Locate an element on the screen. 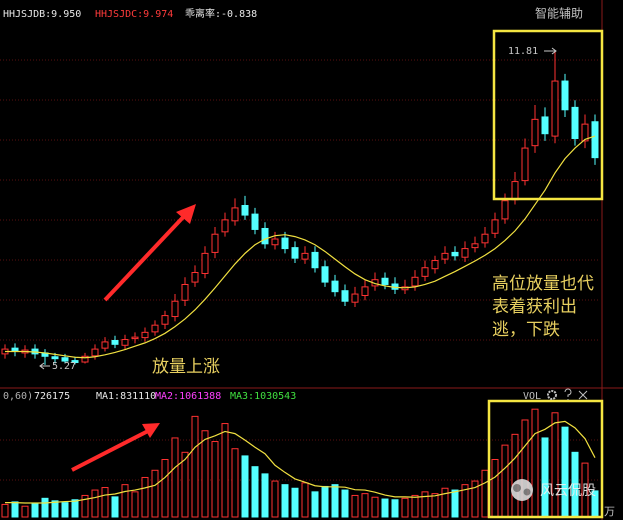 The height and width of the screenshot is (520, 623). annotation-arrow-head is located at coordinates (186, 214).